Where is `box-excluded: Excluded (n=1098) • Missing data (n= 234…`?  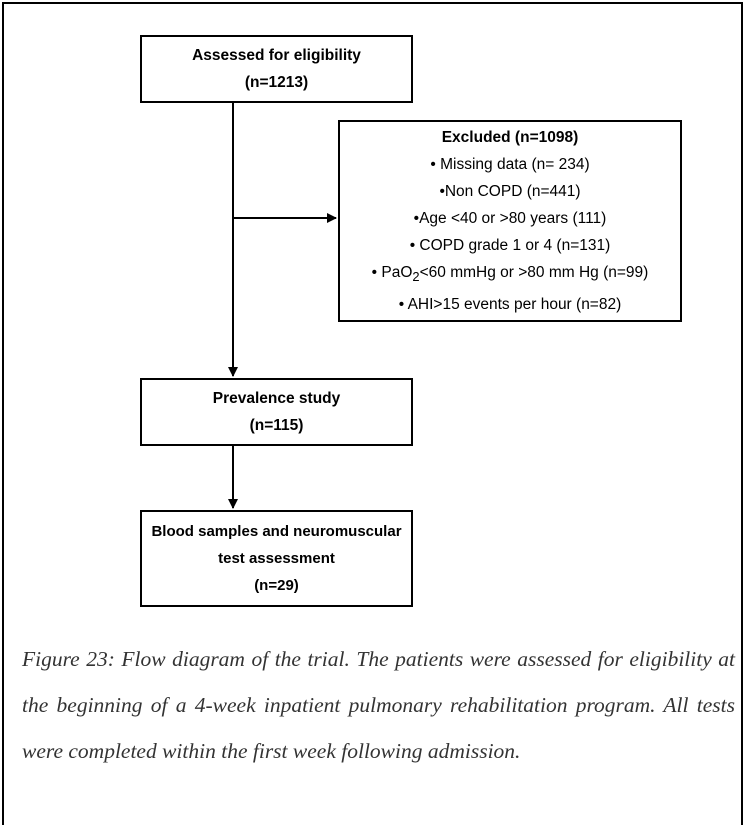 box-excluded: Excluded (n=1098) • Missing data (n= 234… is located at coordinates (510, 221).